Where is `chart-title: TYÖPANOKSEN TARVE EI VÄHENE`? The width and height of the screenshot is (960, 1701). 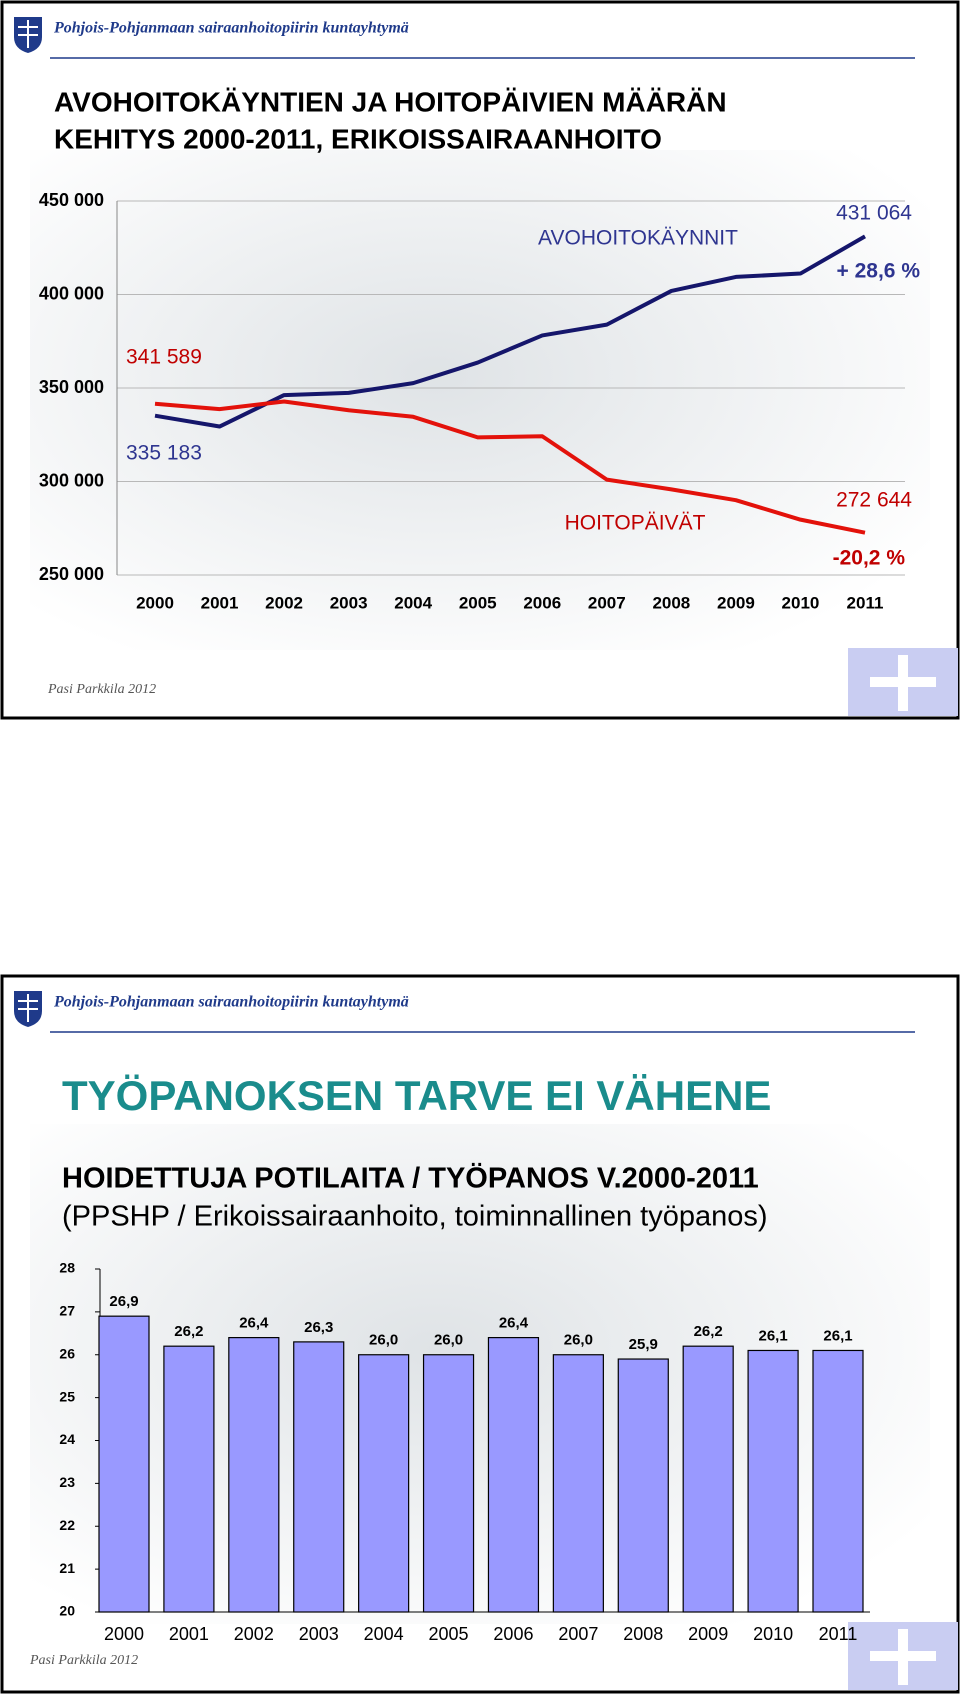 chart-title: TYÖPANOKSEN TARVE EI VÄHENE is located at coordinates (416, 1095).